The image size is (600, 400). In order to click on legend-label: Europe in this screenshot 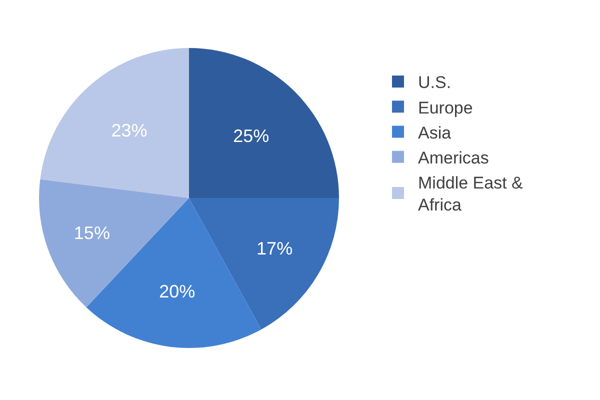, I will do `click(445, 108)`.